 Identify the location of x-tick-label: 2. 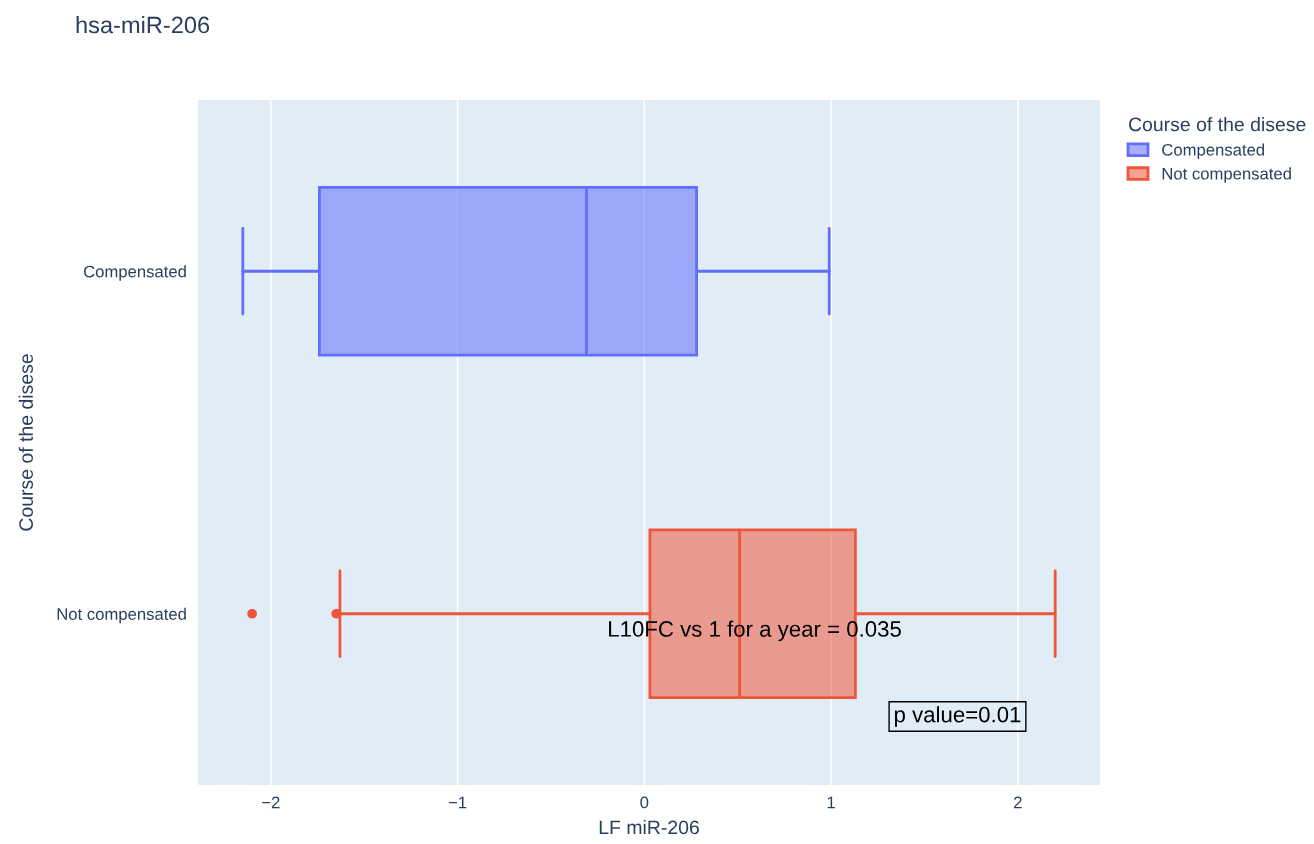
(1018, 802).